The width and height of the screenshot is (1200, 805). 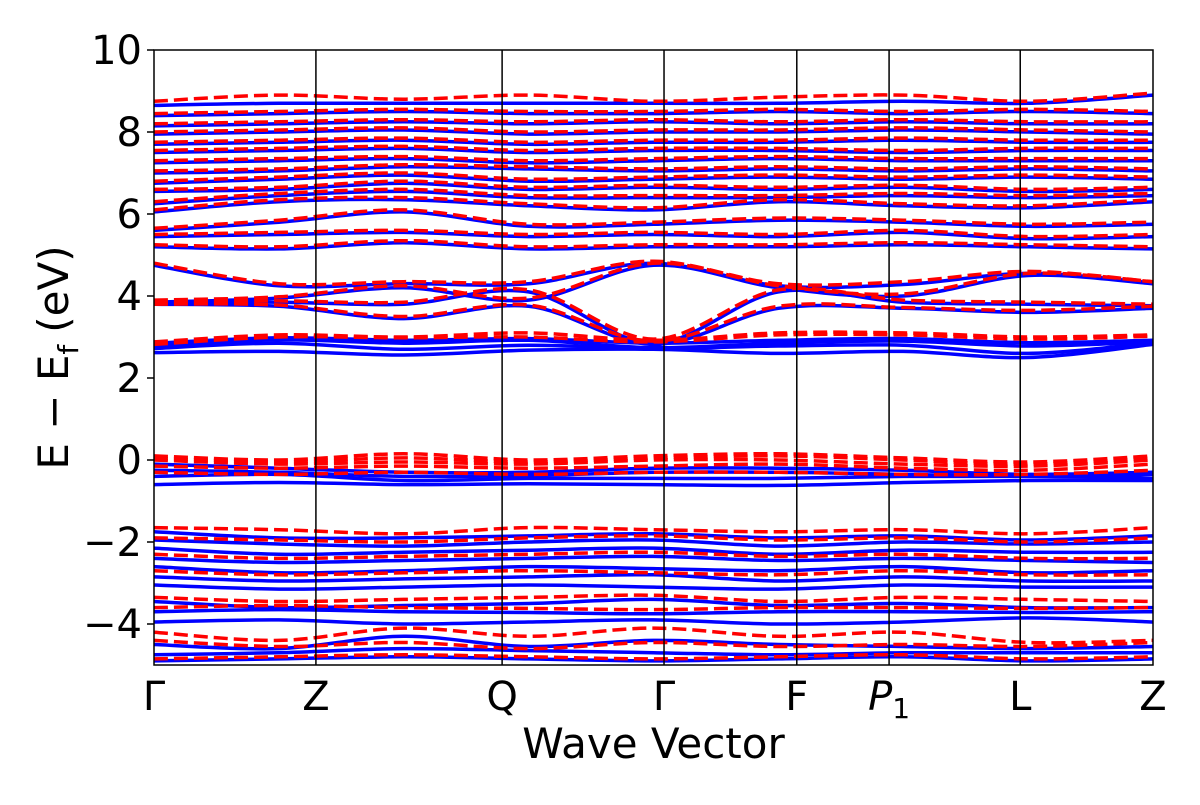 I want to click on x-tick-label: F, so click(x=796, y=697).